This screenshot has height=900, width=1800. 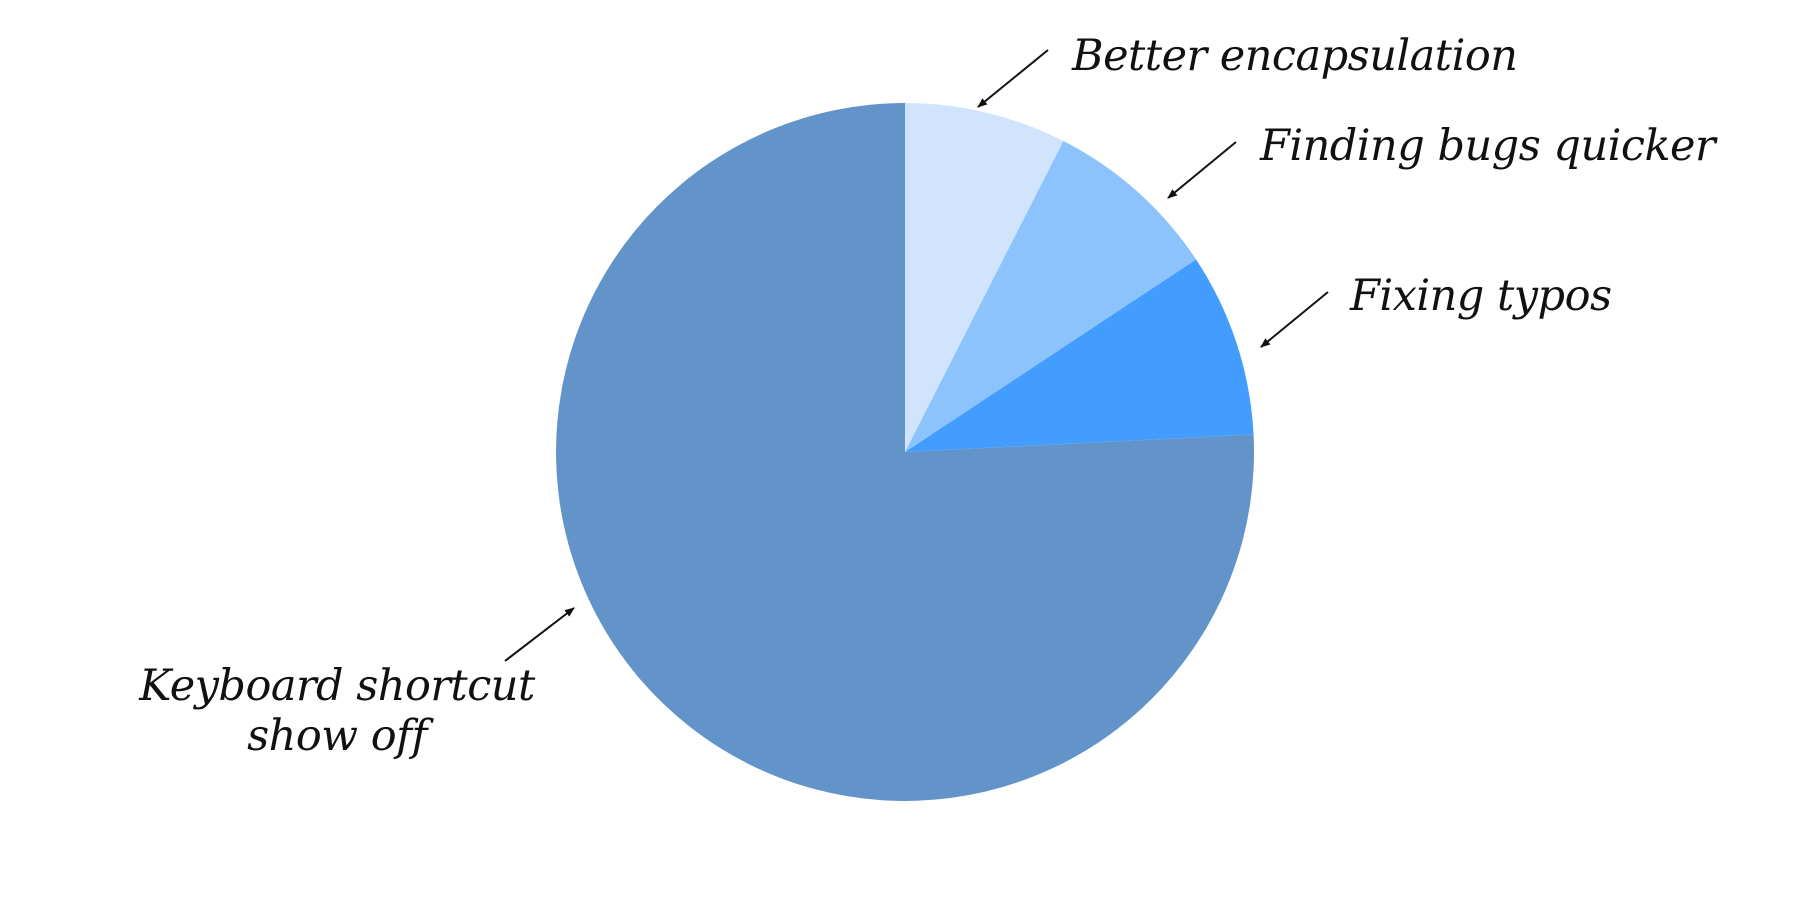 What do you see at coordinates (1480, 296) in the screenshot?
I see `slice-label: Fixing typos` at bounding box center [1480, 296].